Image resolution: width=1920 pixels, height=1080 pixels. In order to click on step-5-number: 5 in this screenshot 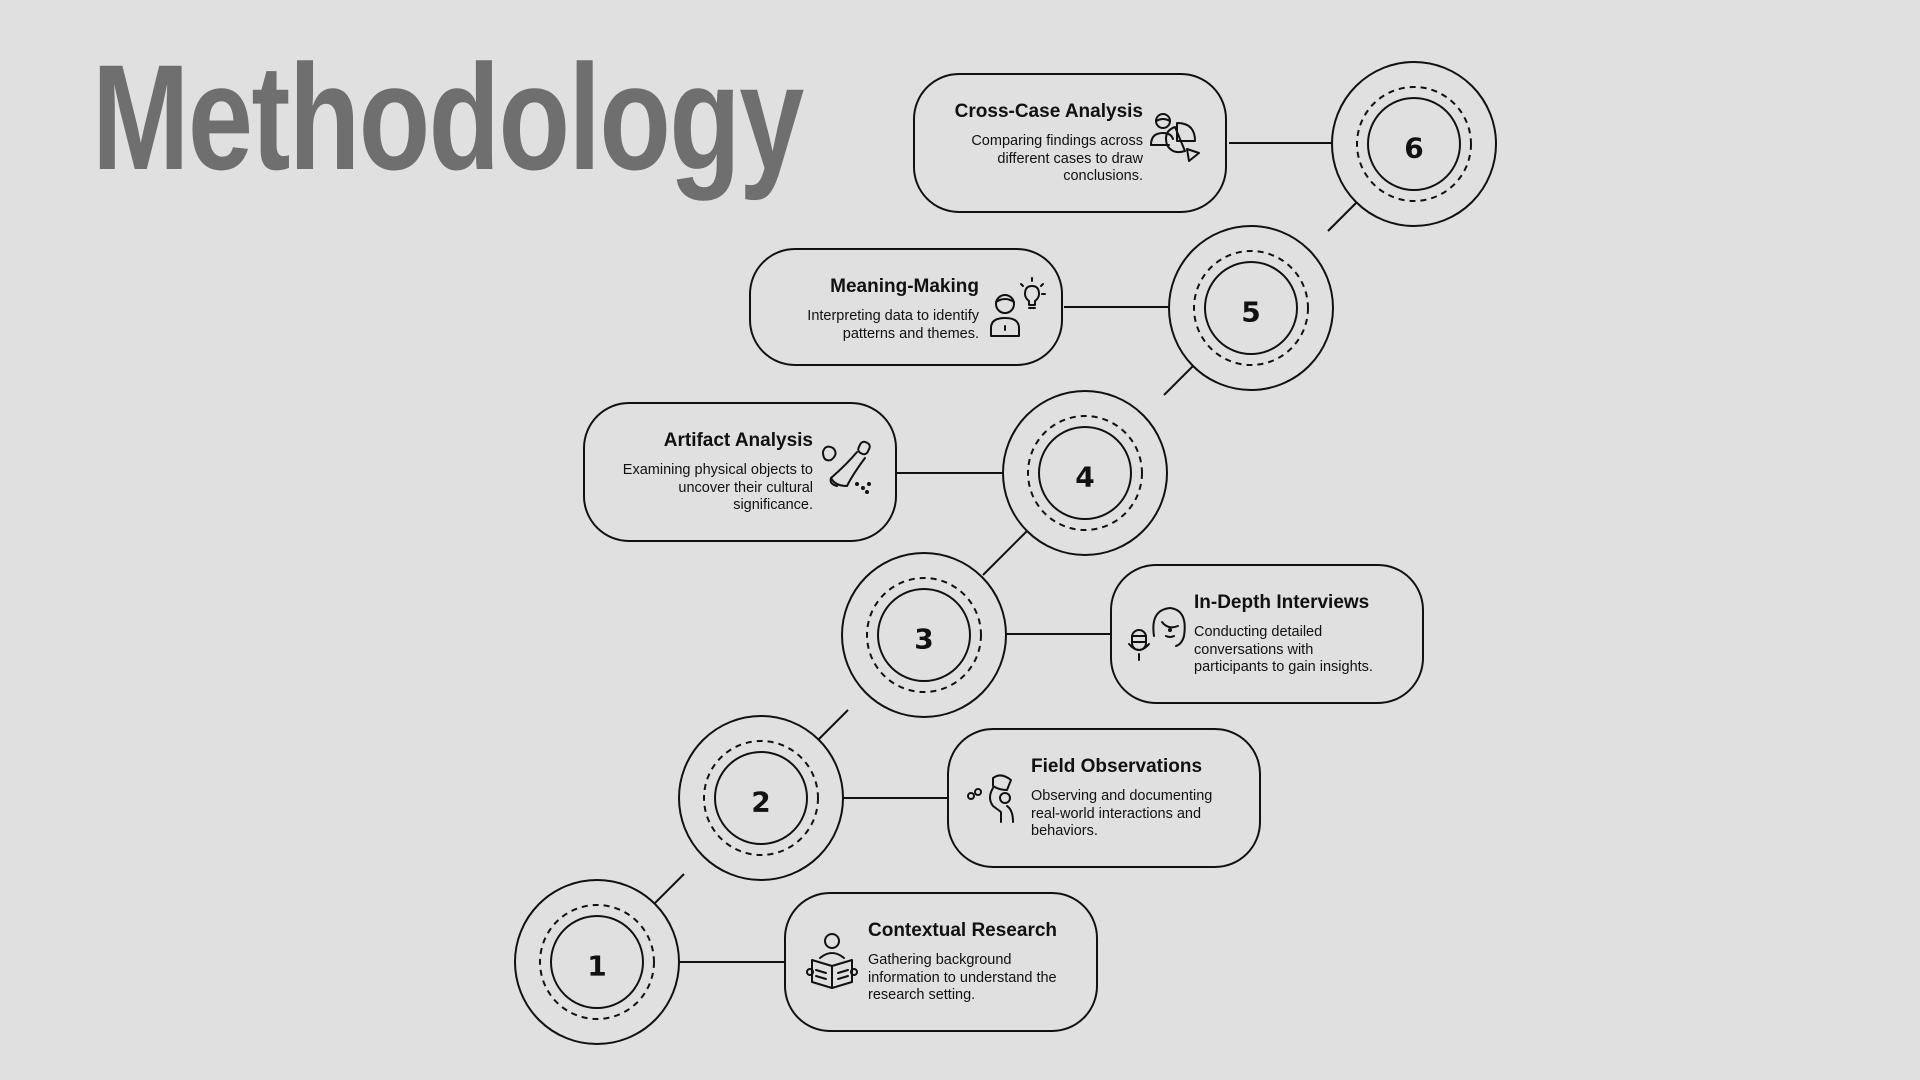, I will do `click(1250, 312)`.